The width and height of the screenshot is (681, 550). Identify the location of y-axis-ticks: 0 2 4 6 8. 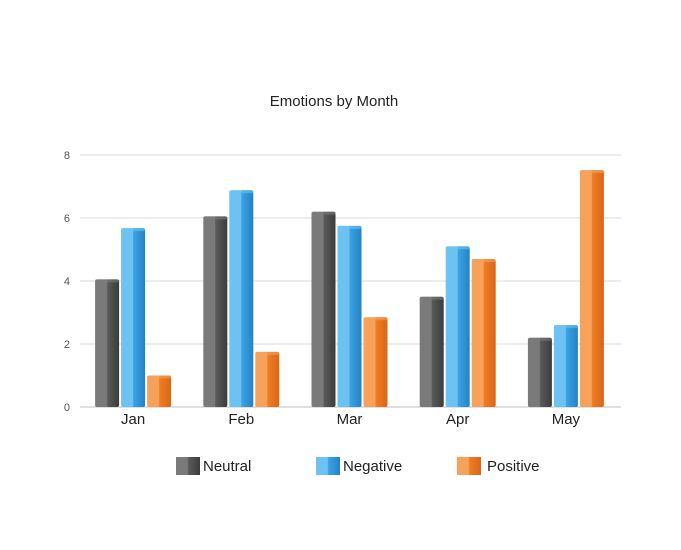
(67, 282).